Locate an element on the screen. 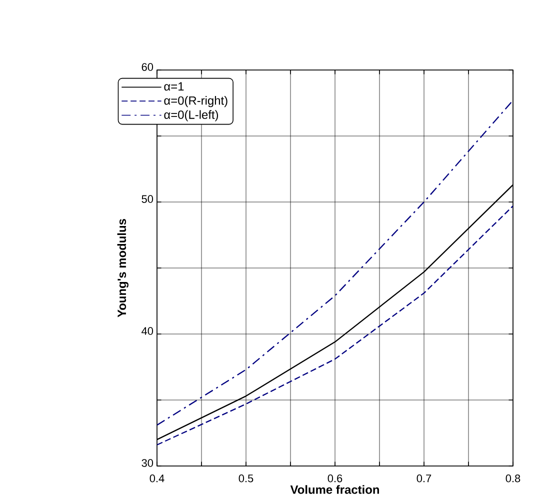  y-tick-label: 50 is located at coordinates (148, 199).